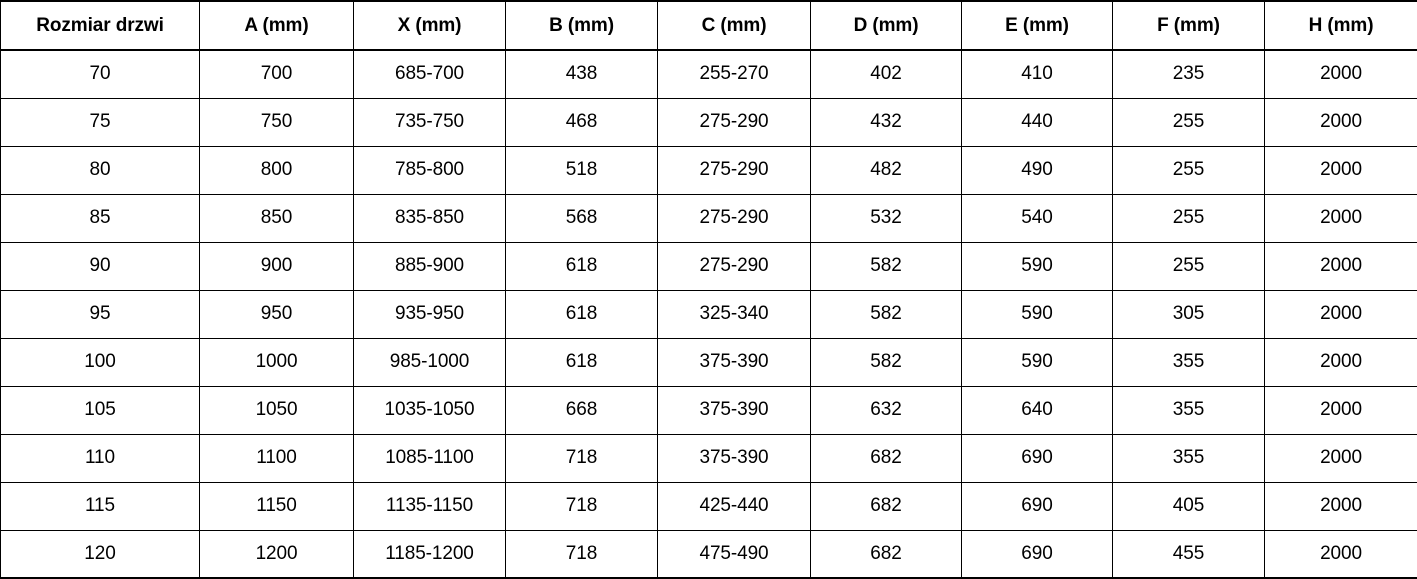  Describe the element at coordinates (277, 25) in the screenshot. I see `column-header-a: A (mm)` at that location.